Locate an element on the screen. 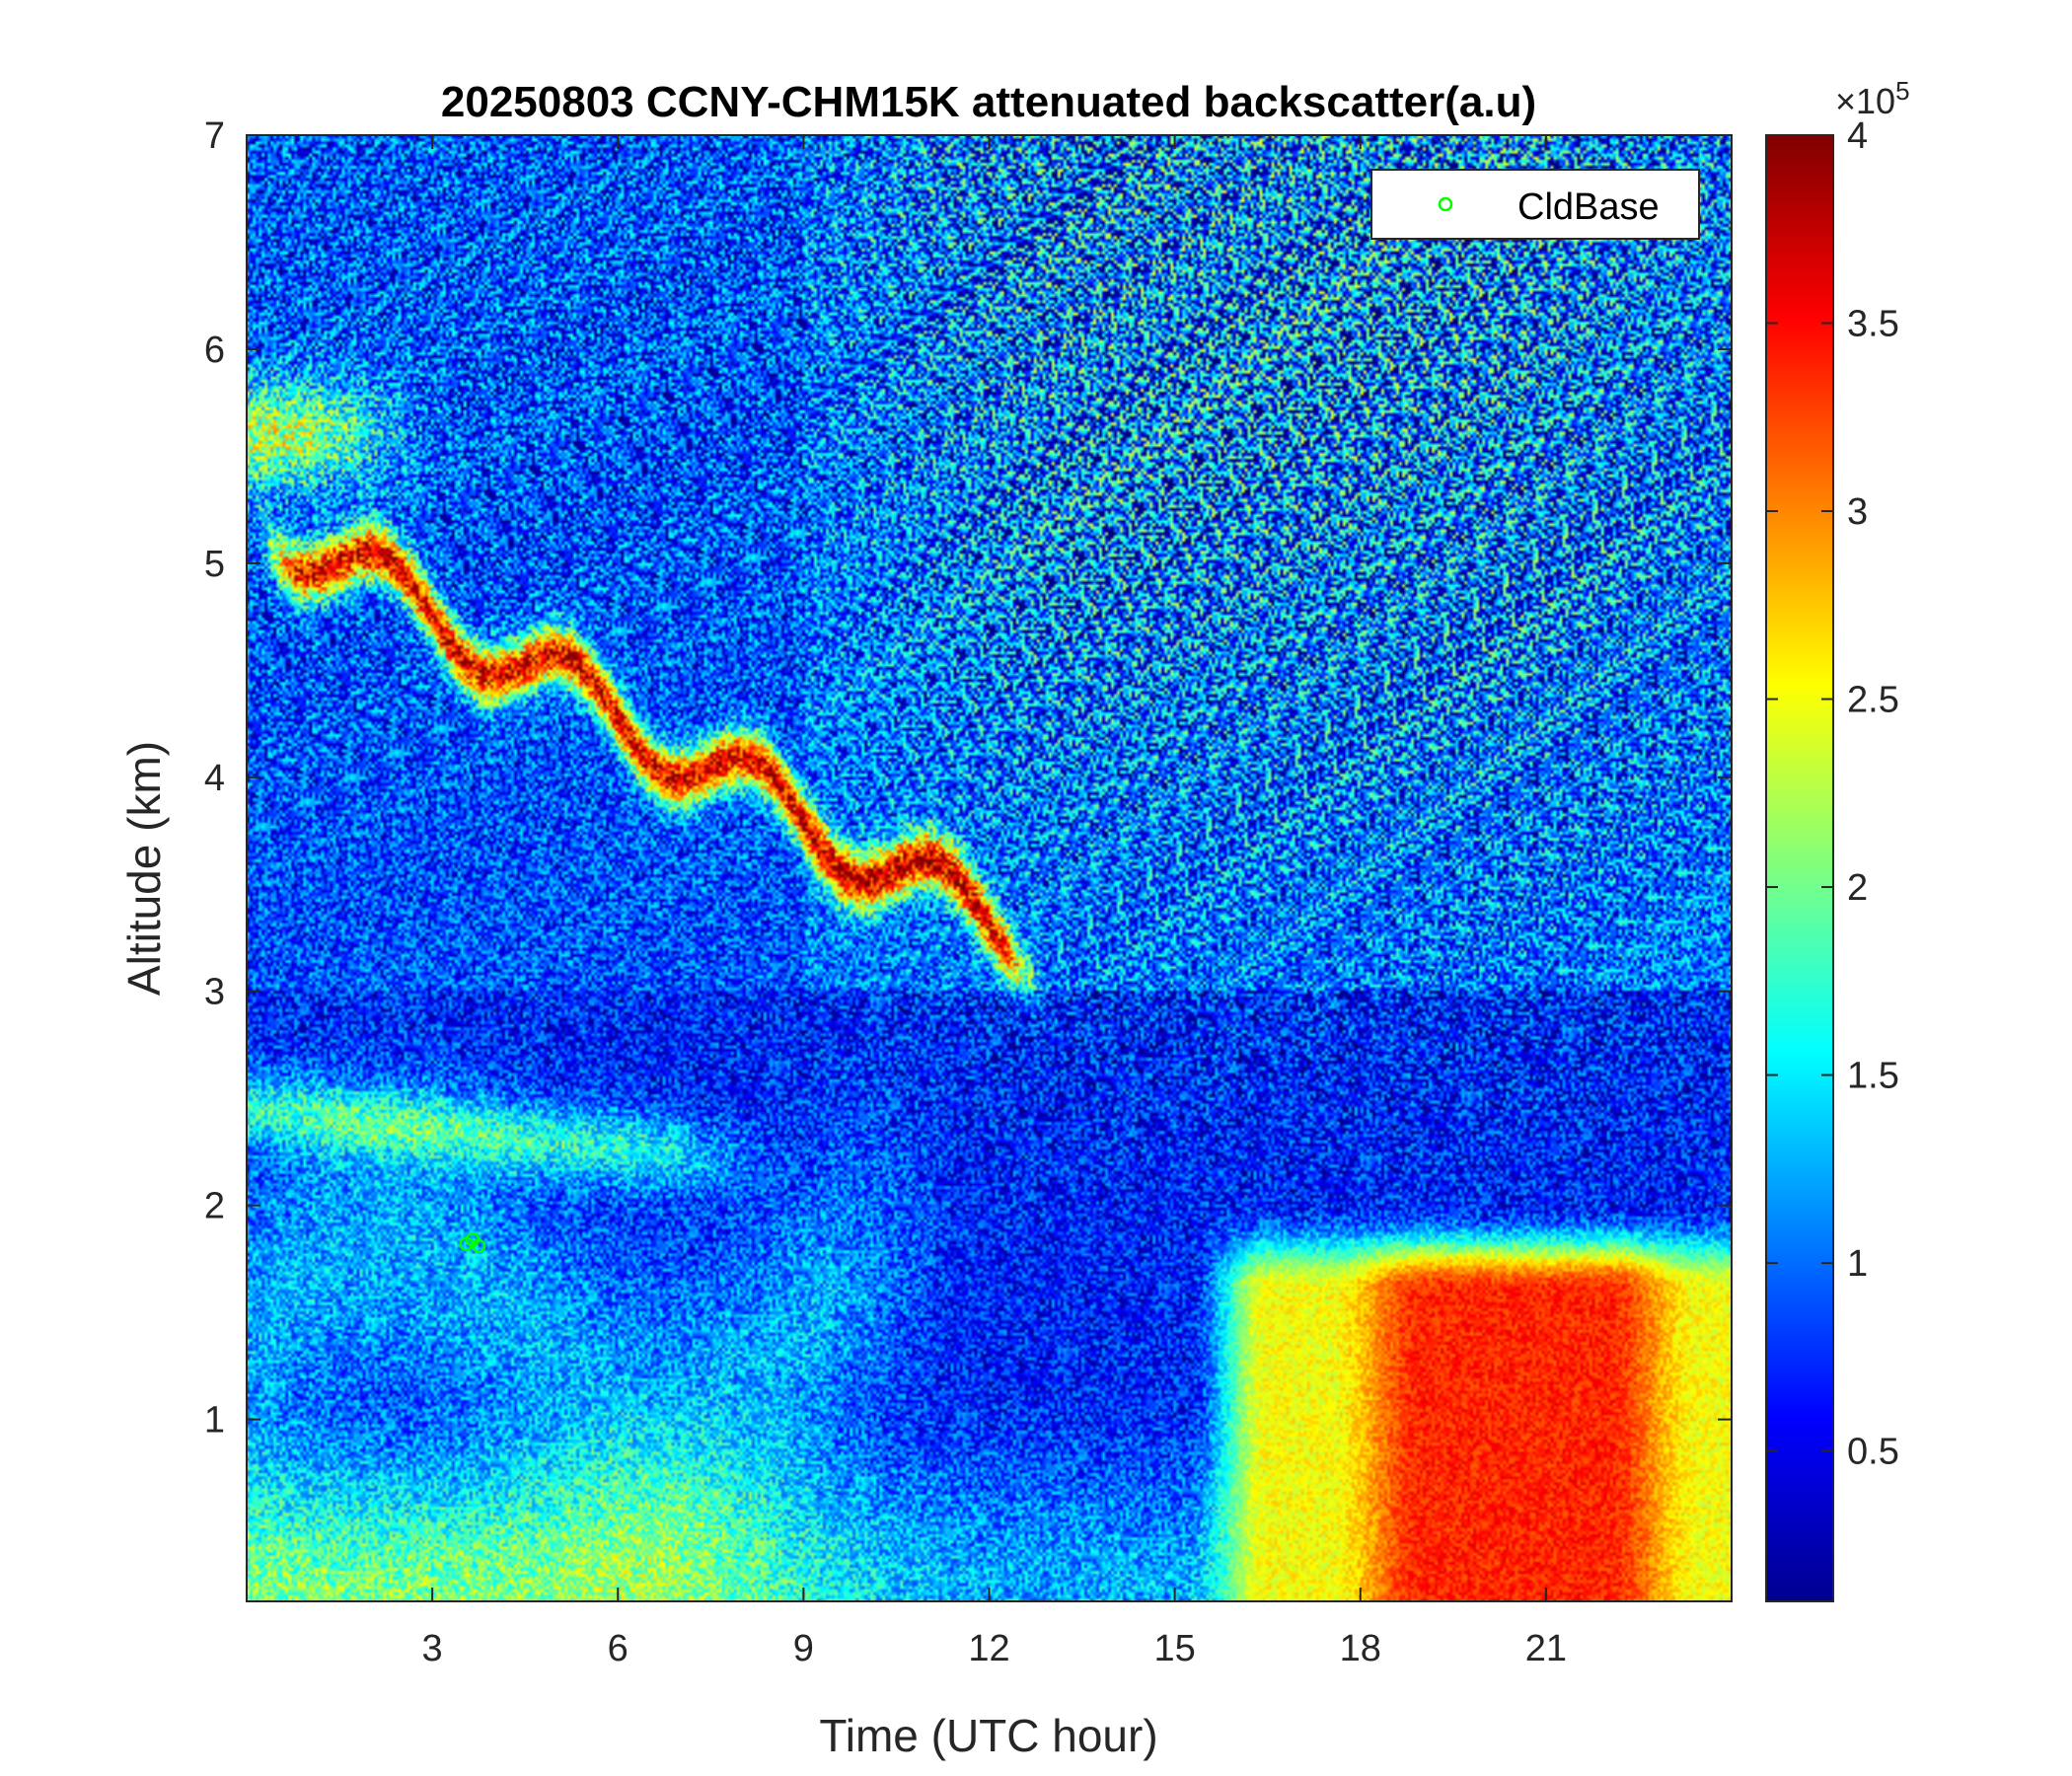  y-tick-label: 7 is located at coordinates (215, 136).